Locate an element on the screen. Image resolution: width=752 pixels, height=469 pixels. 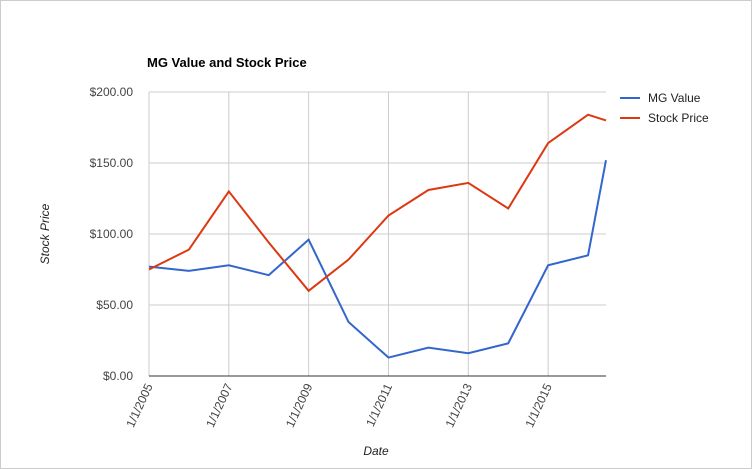
y-tick-label: $0.00 is located at coordinates (118, 376).